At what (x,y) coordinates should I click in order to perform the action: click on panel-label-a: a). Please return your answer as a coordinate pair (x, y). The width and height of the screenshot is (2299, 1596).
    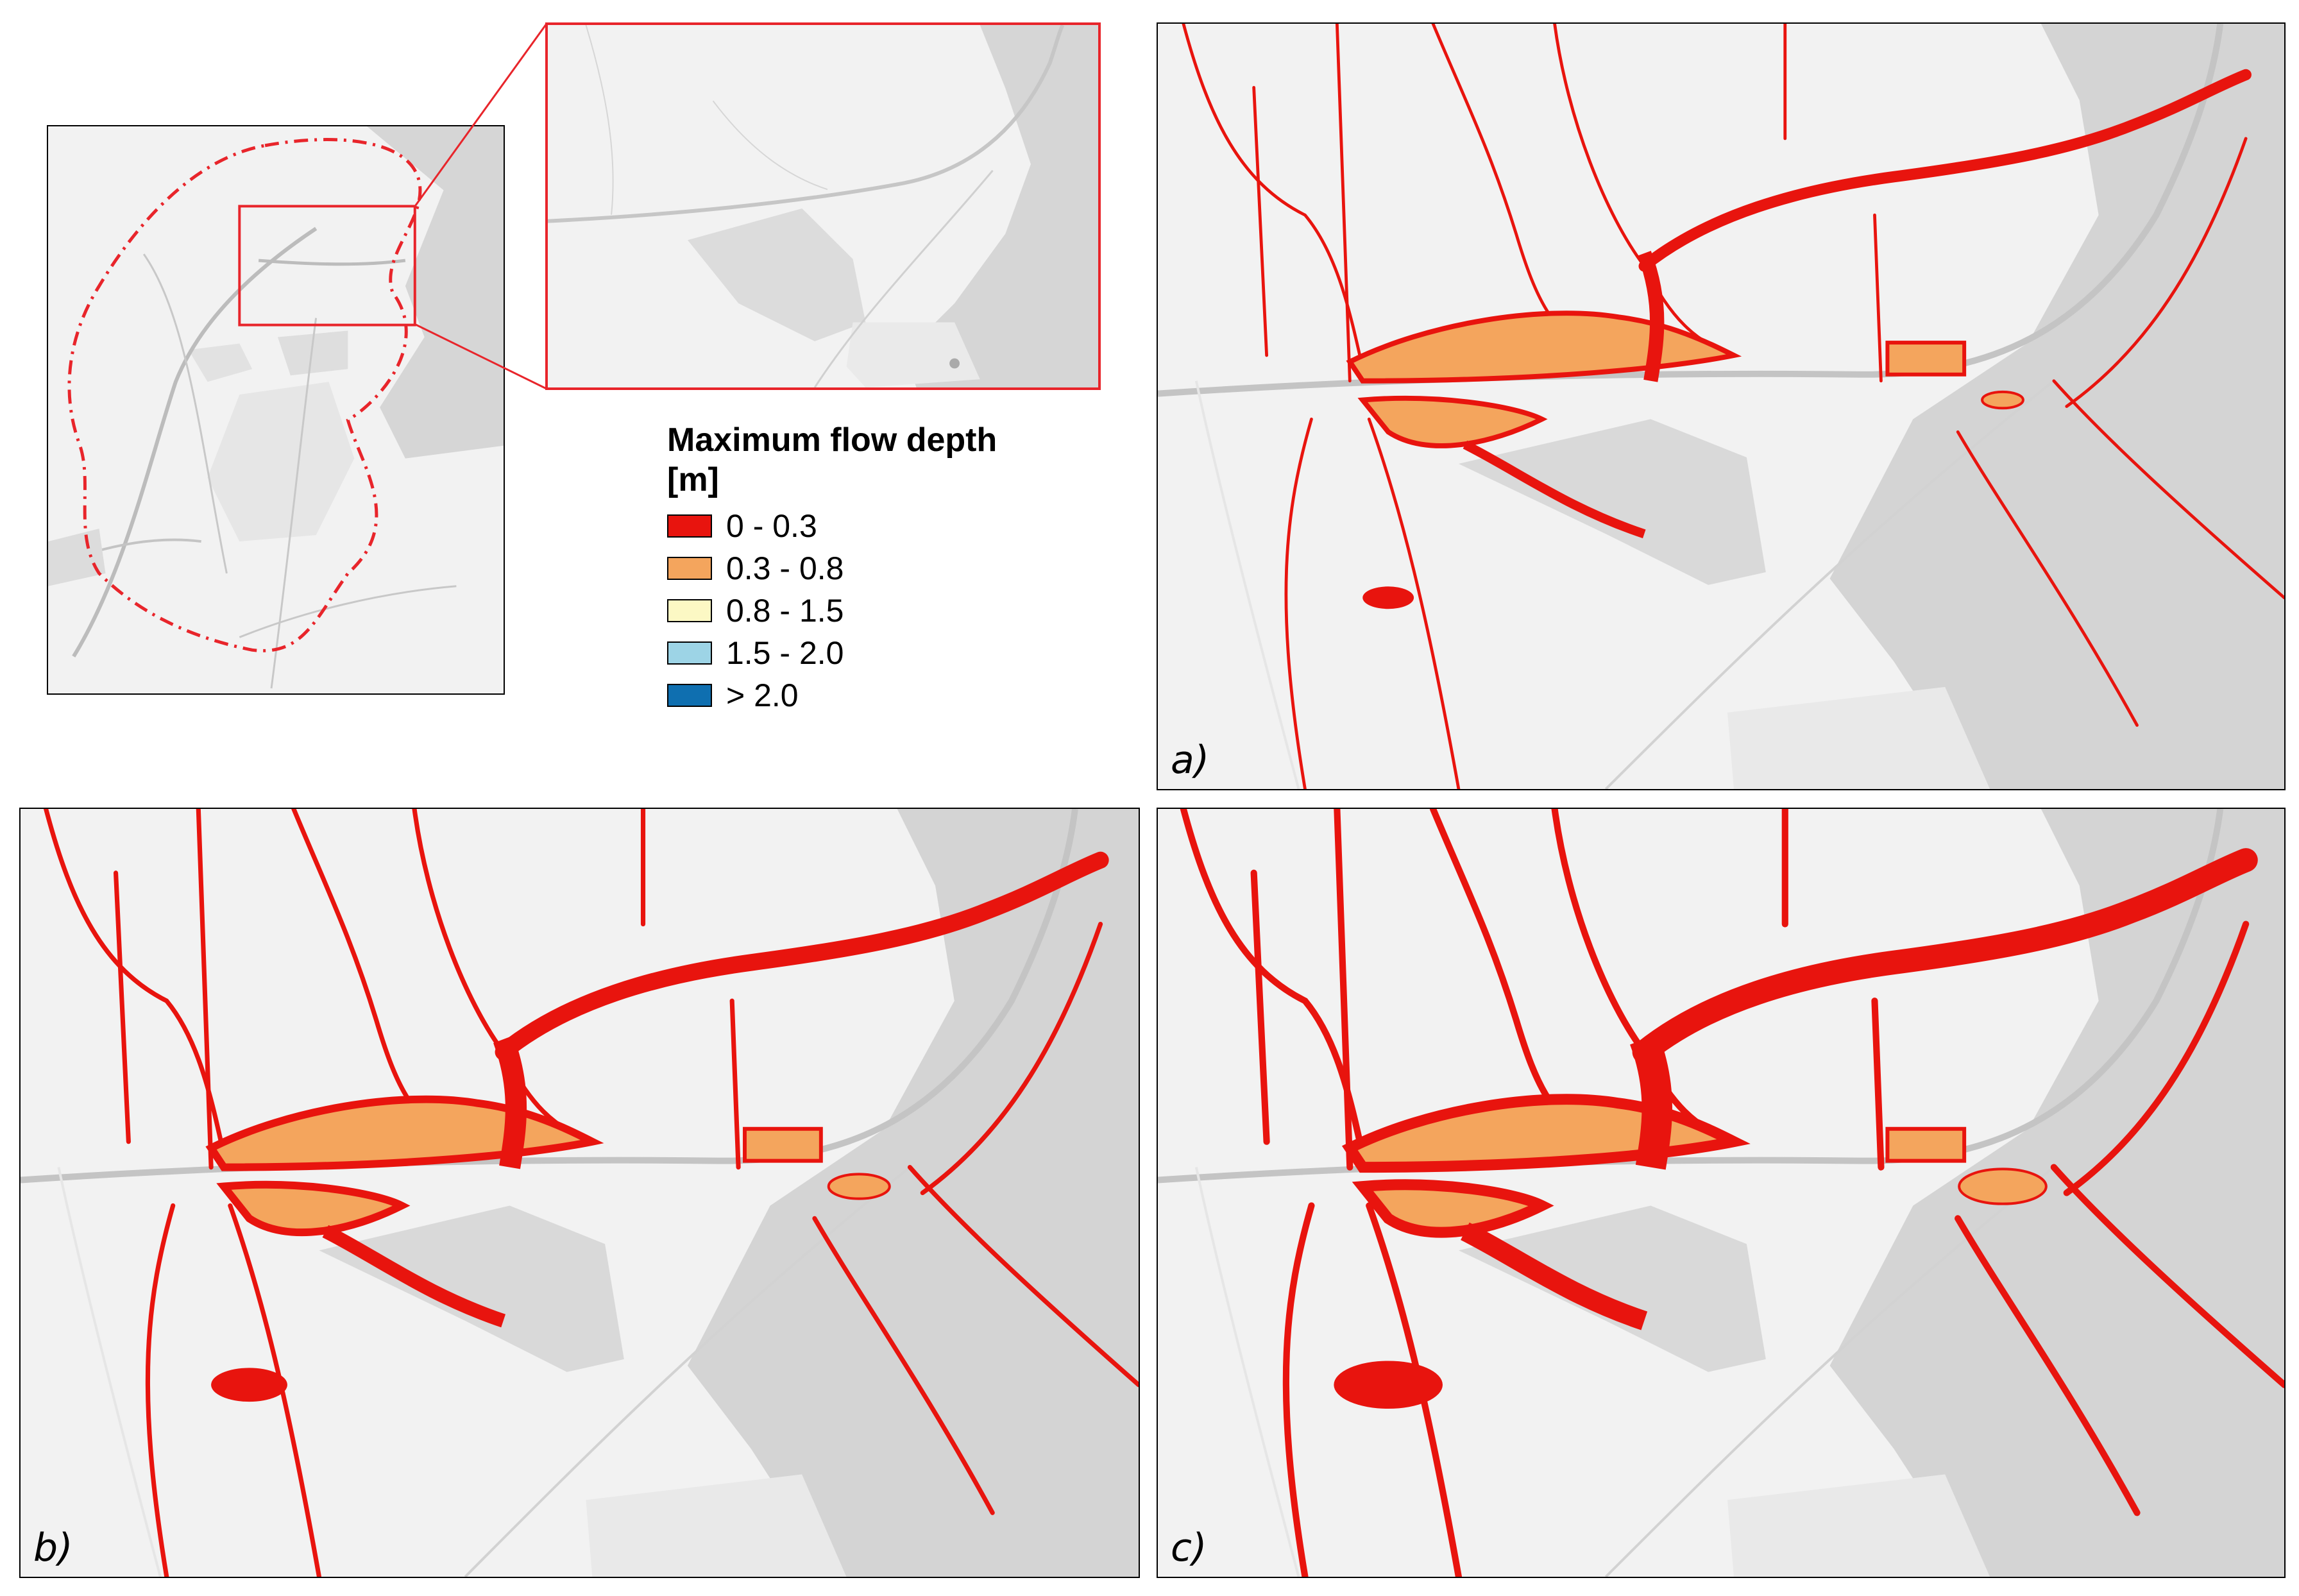
    Looking at the image, I should click on (1190, 761).